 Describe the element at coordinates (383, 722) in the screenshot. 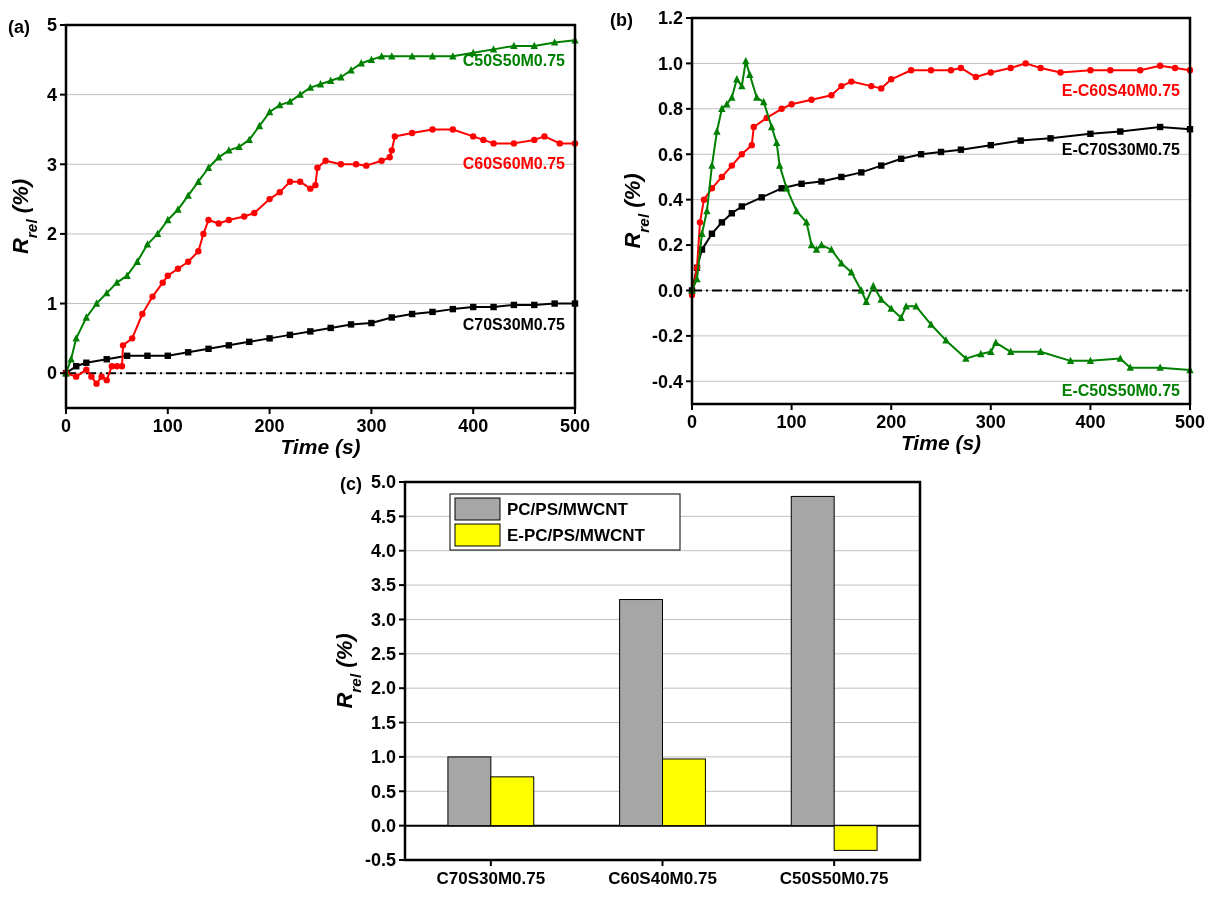

I see `y-tick-label: 1.5` at that location.